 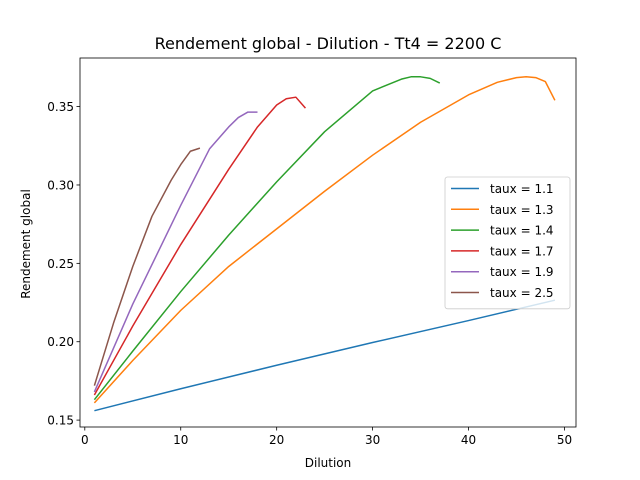 What do you see at coordinates (26, 244) in the screenshot?
I see `y-axis-label: Rendement global` at bounding box center [26, 244].